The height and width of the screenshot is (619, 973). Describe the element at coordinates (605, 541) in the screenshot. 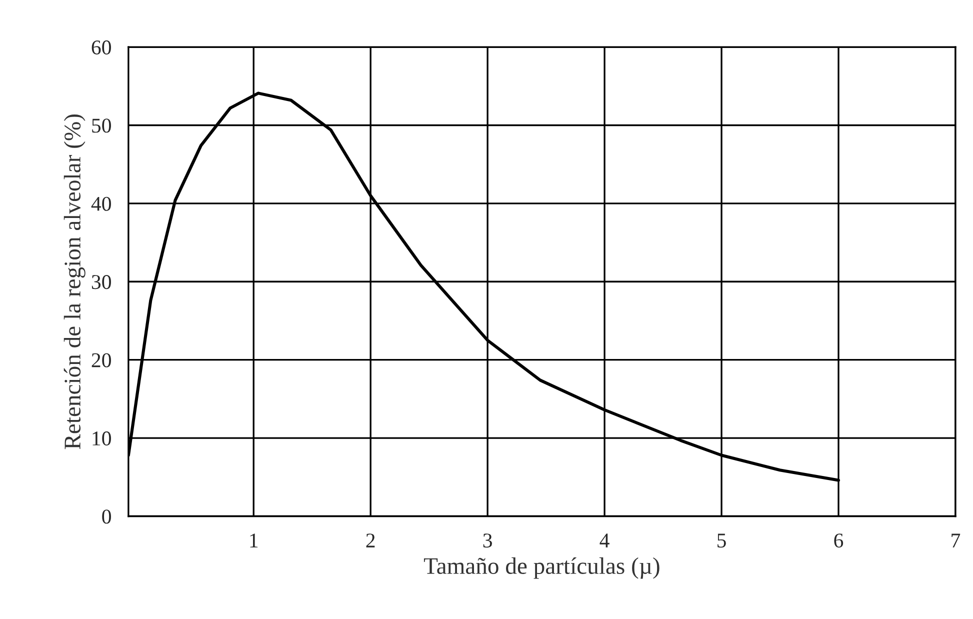

I see `x-tick-label: 4` at that location.